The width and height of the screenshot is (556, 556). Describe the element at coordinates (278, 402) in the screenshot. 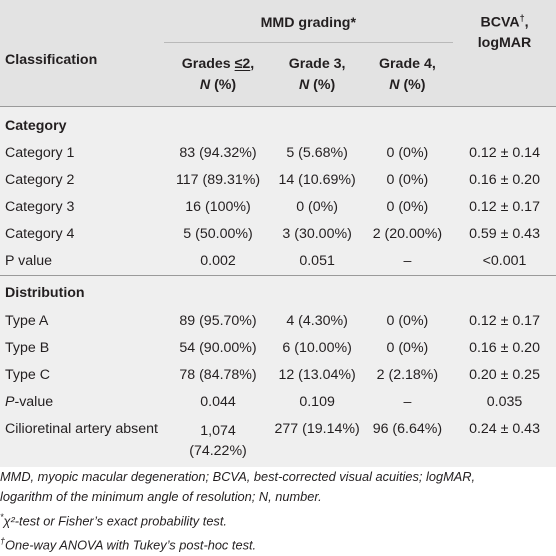

I see `table-row: P-value 0.044 0.109 – 0.035` at that location.